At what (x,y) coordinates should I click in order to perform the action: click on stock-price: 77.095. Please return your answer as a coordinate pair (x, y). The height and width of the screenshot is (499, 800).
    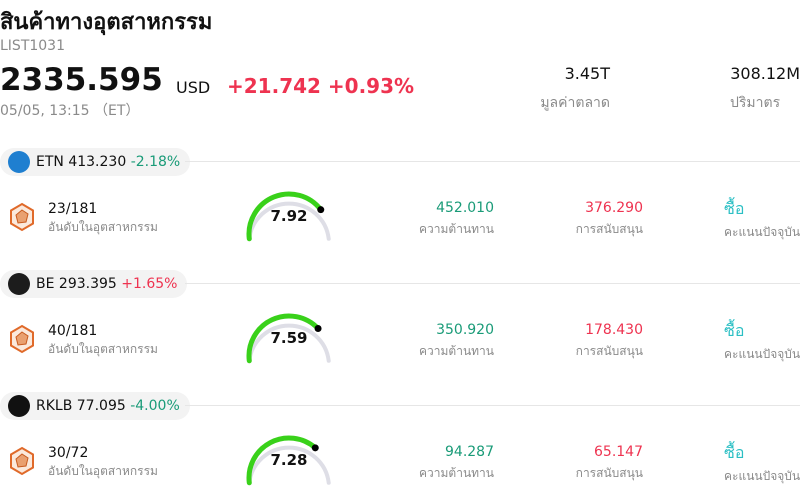
    Looking at the image, I should click on (101, 406).